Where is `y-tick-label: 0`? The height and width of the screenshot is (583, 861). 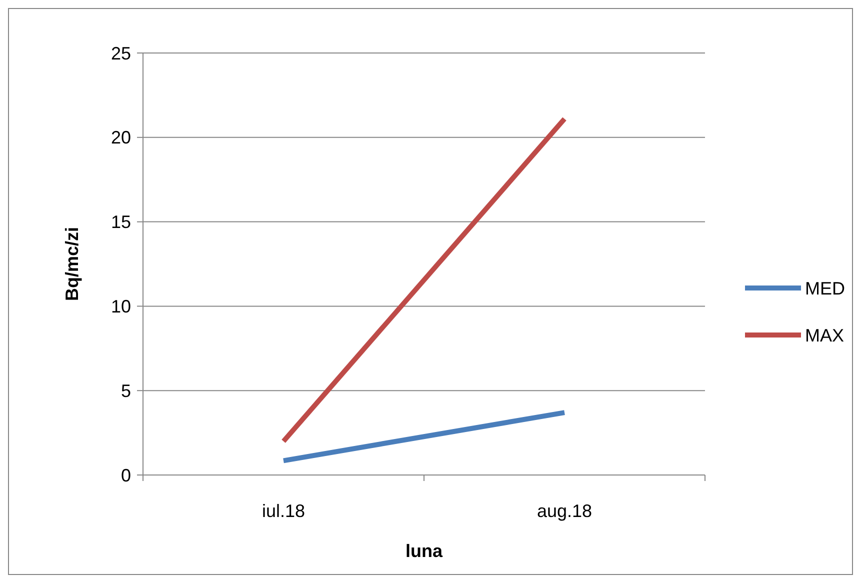 y-tick-label: 0 is located at coordinates (125, 475).